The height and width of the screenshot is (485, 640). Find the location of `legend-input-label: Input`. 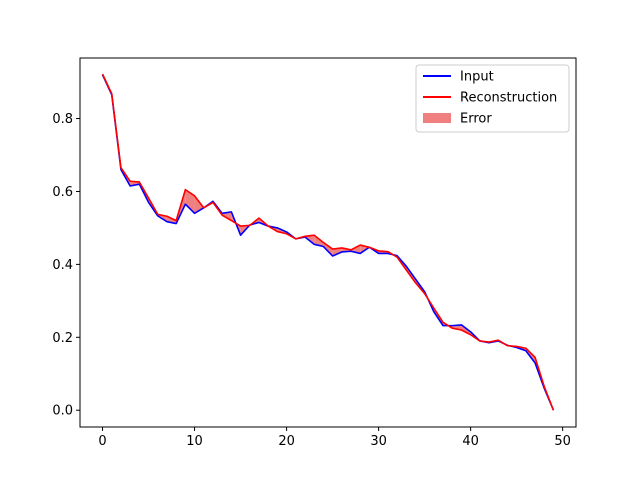

legend-input-label: Input is located at coordinates (477, 77).